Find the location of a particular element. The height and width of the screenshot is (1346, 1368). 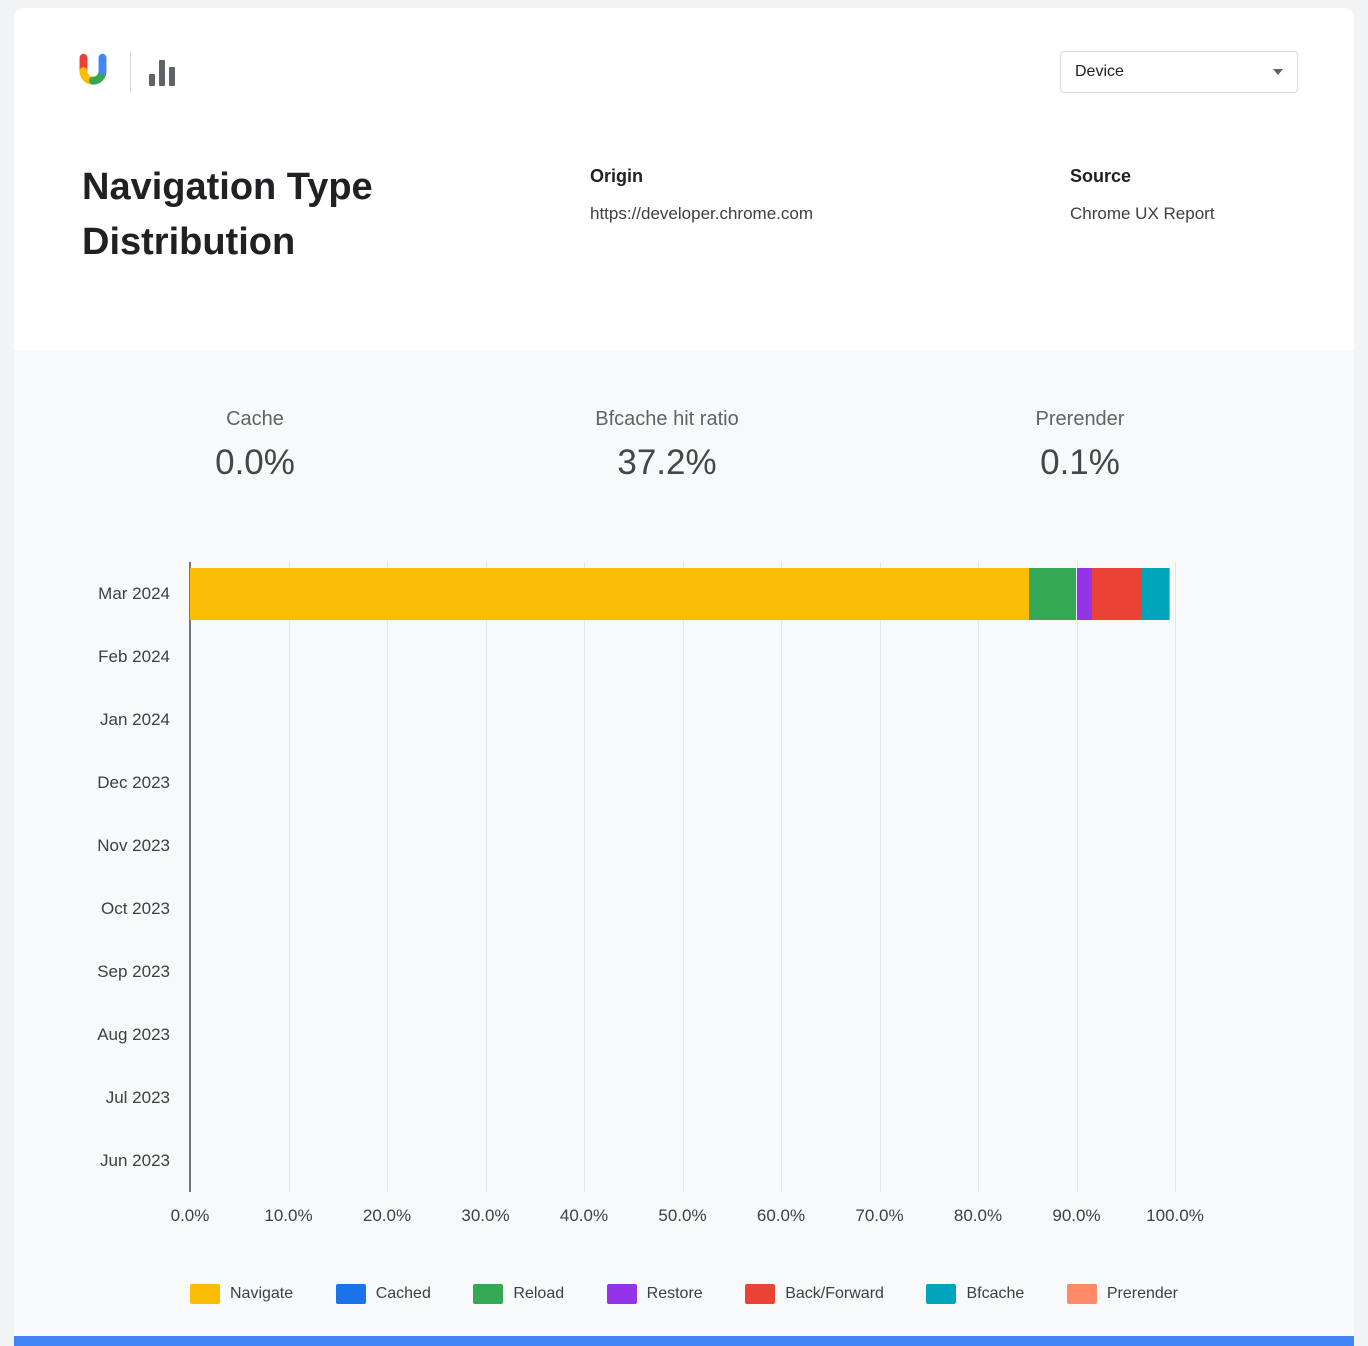

header: Device is located at coordinates (686, 72).